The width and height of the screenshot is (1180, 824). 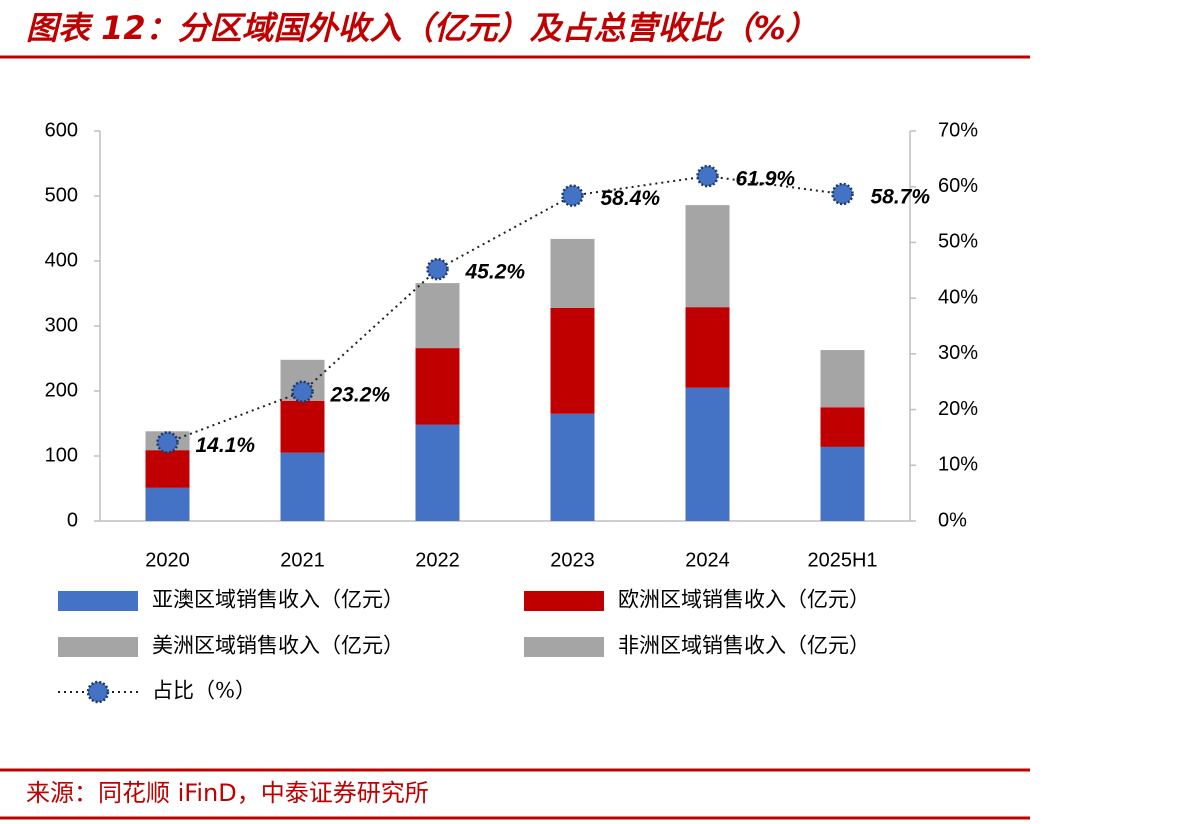 I want to click on x-tick-label: 2024, so click(x=707, y=560).